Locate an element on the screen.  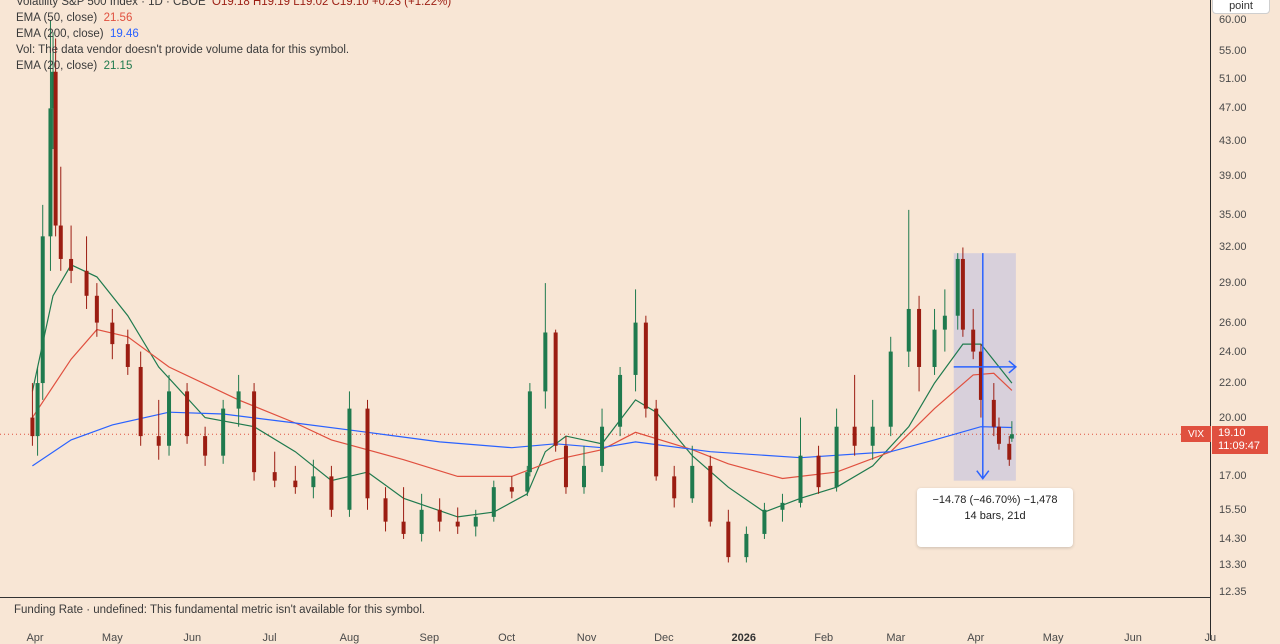
price-tick-label: 43.00 is located at coordinates (1233, 140).